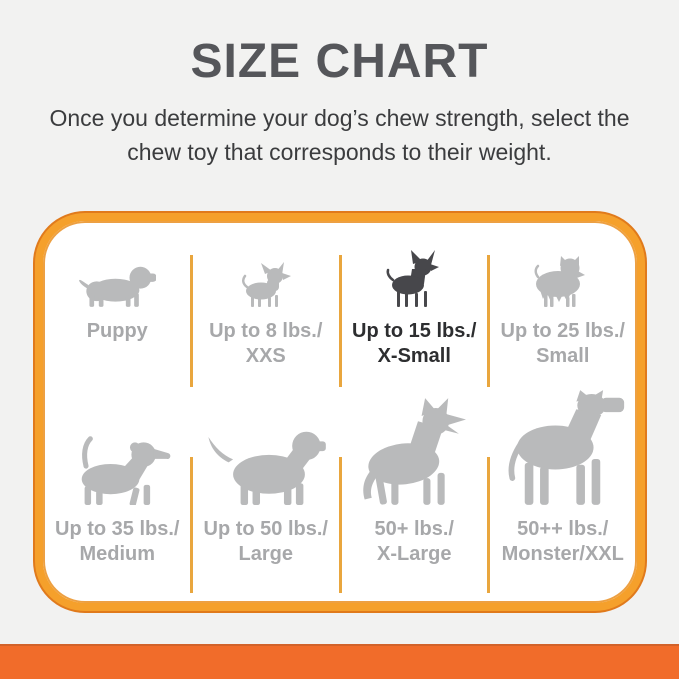 The width and height of the screenshot is (679, 679). I want to click on cell-label: Up to 35 lbs./ Medium, so click(117, 543).